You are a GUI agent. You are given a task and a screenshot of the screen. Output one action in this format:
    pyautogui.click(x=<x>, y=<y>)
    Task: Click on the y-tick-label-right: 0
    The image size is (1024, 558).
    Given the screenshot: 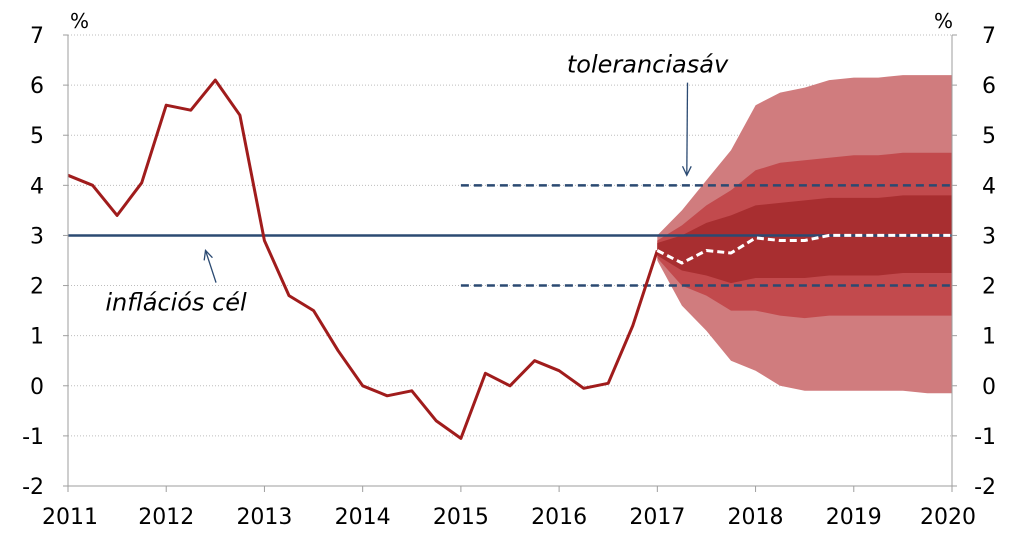 What is the action you would take?
    pyautogui.click(x=989, y=387)
    